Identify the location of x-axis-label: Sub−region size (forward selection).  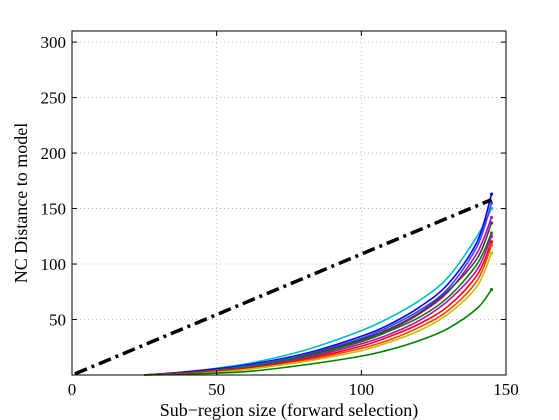
(289, 410).